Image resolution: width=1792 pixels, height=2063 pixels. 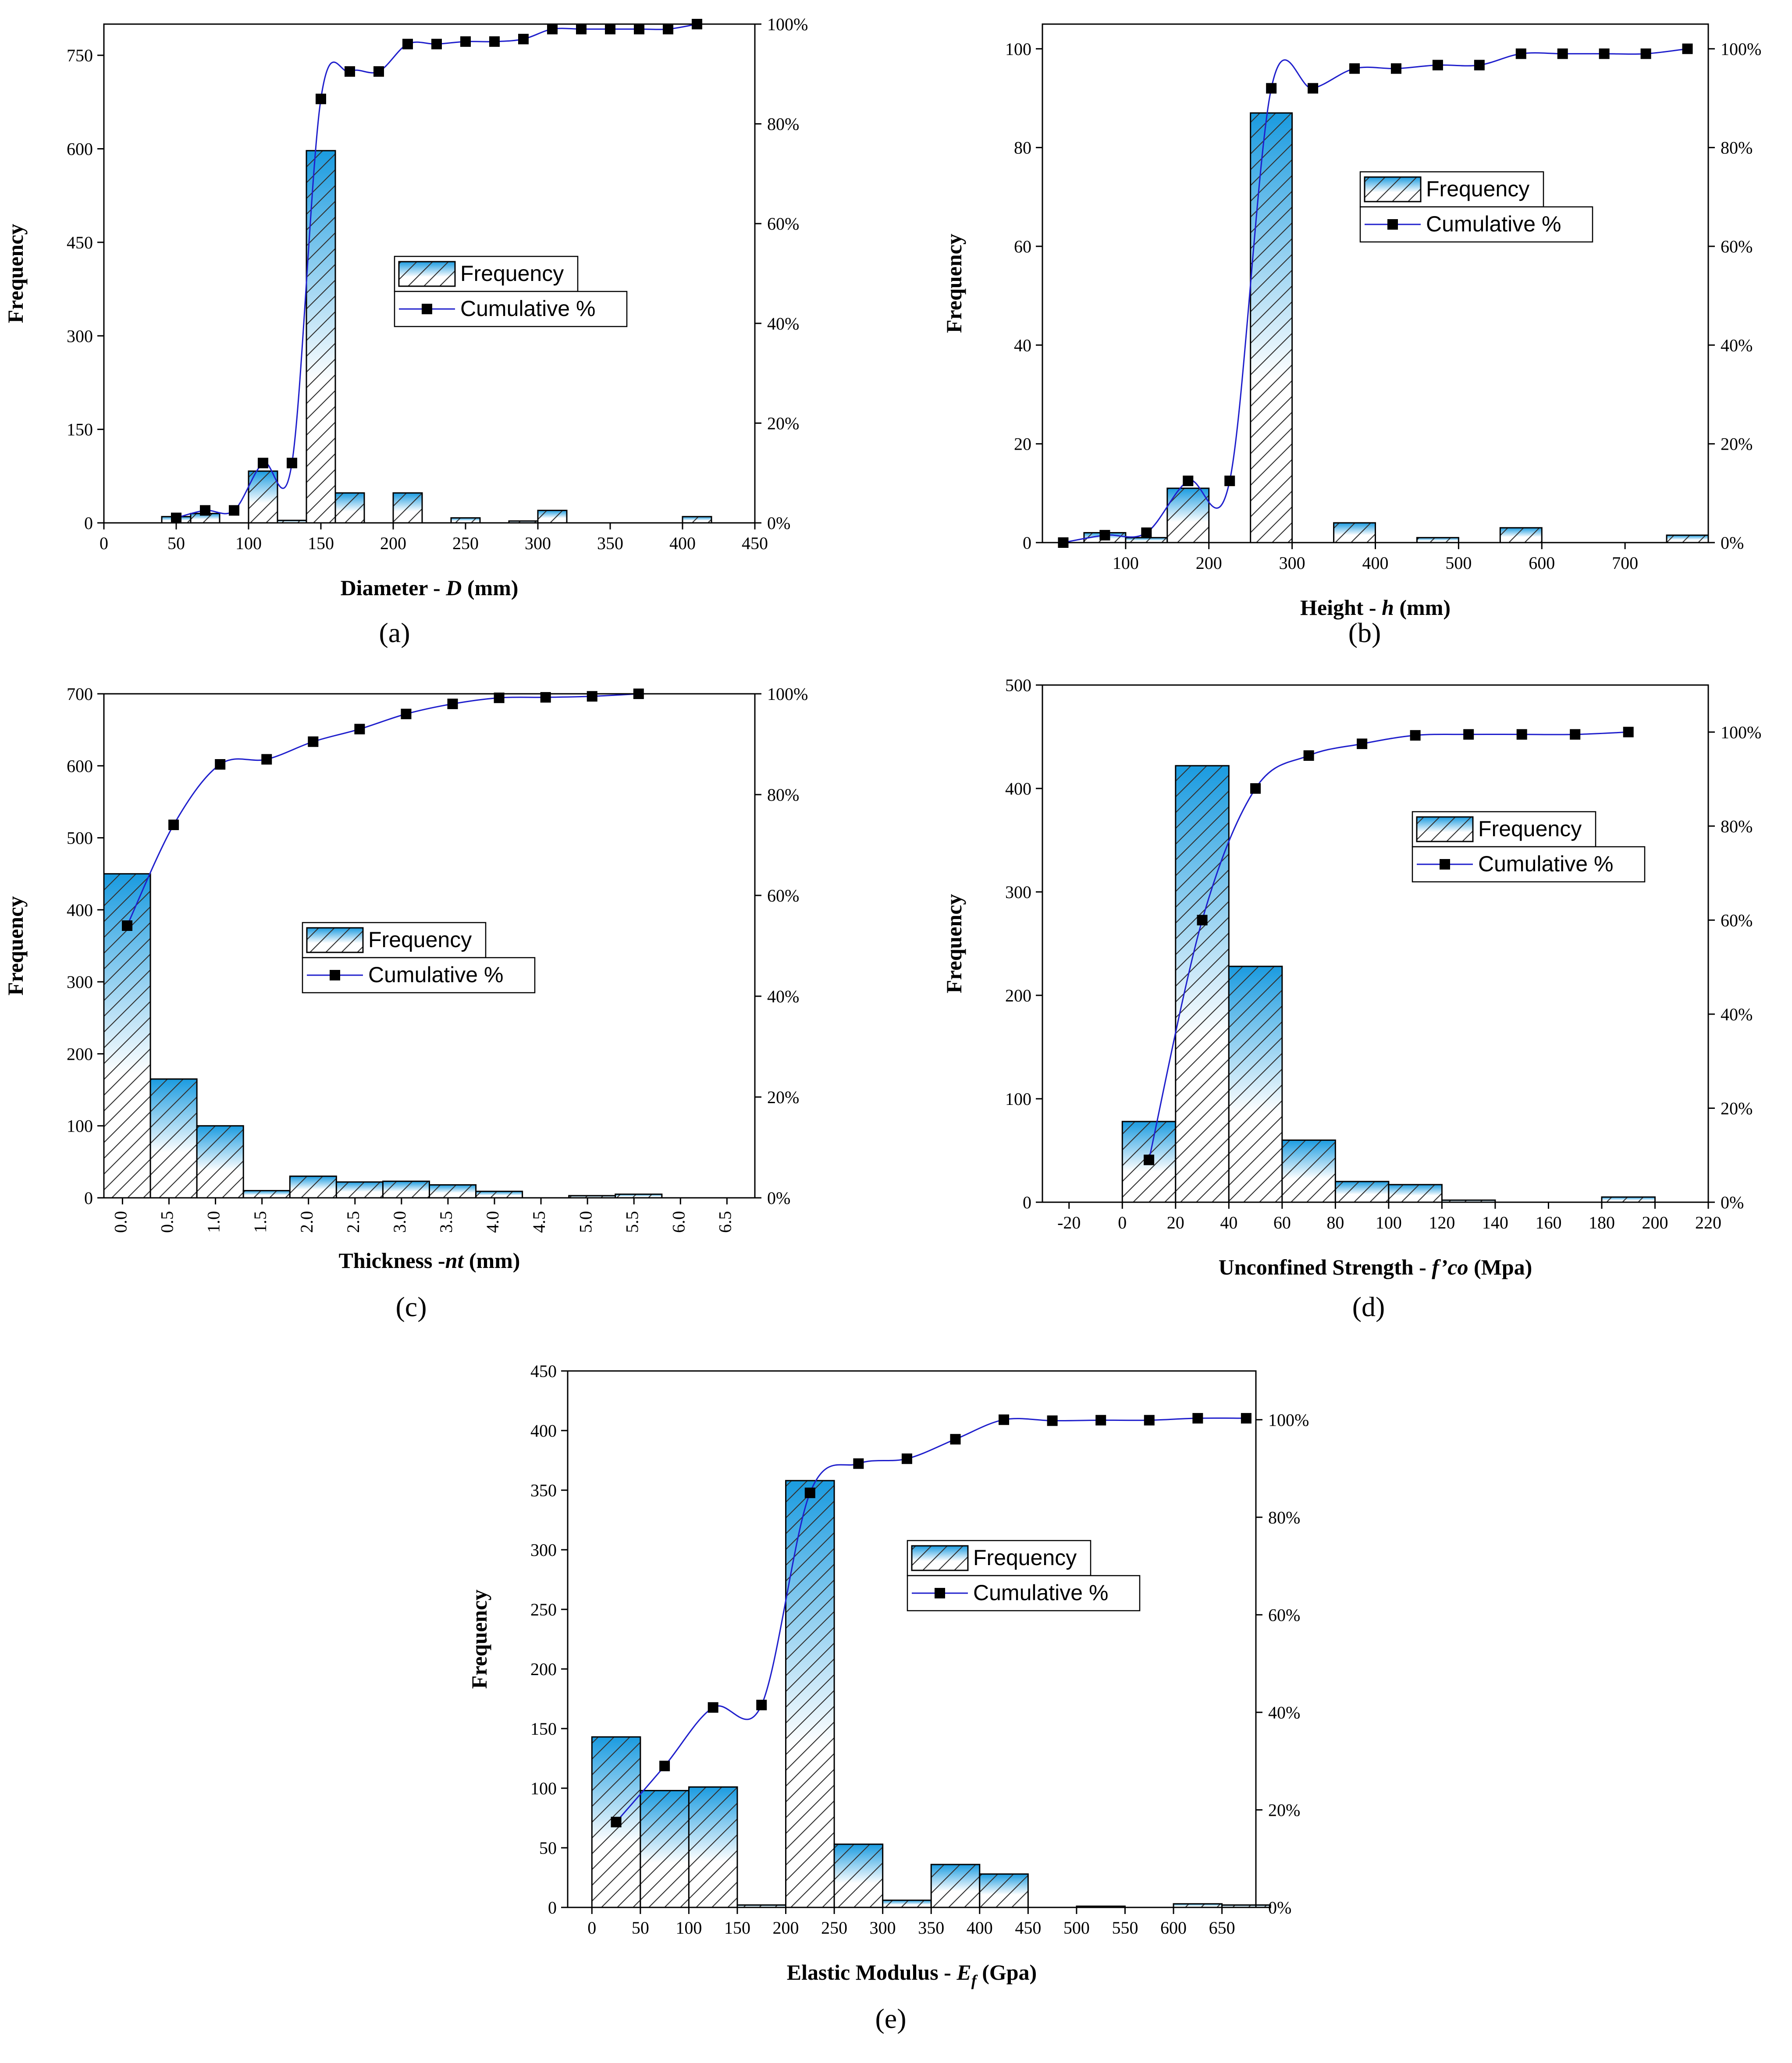 I want to click on x-tick-label: 0, so click(x=591, y=1928).